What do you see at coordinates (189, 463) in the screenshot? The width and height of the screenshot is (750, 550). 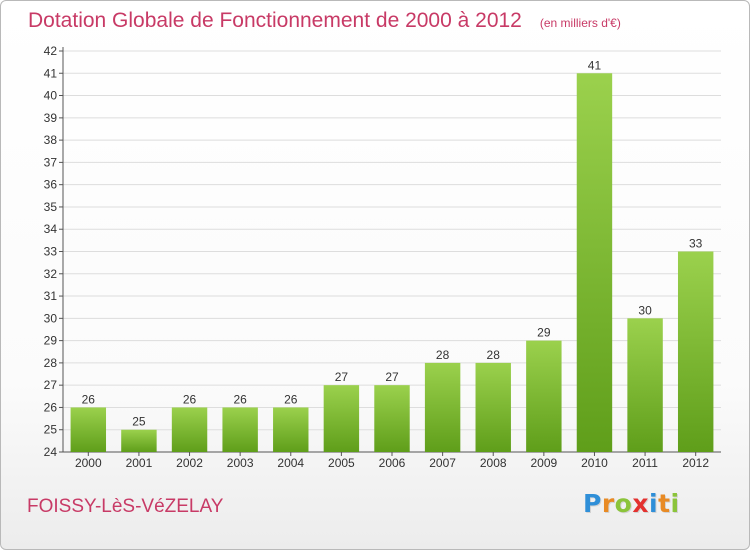 I see `x-tick-label: 2002` at bounding box center [189, 463].